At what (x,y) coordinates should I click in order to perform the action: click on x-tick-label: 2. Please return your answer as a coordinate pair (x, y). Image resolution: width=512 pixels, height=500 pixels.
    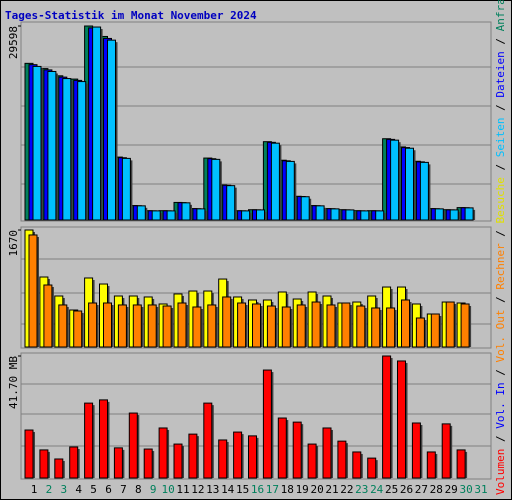
    Looking at the image, I should click on (49, 489).